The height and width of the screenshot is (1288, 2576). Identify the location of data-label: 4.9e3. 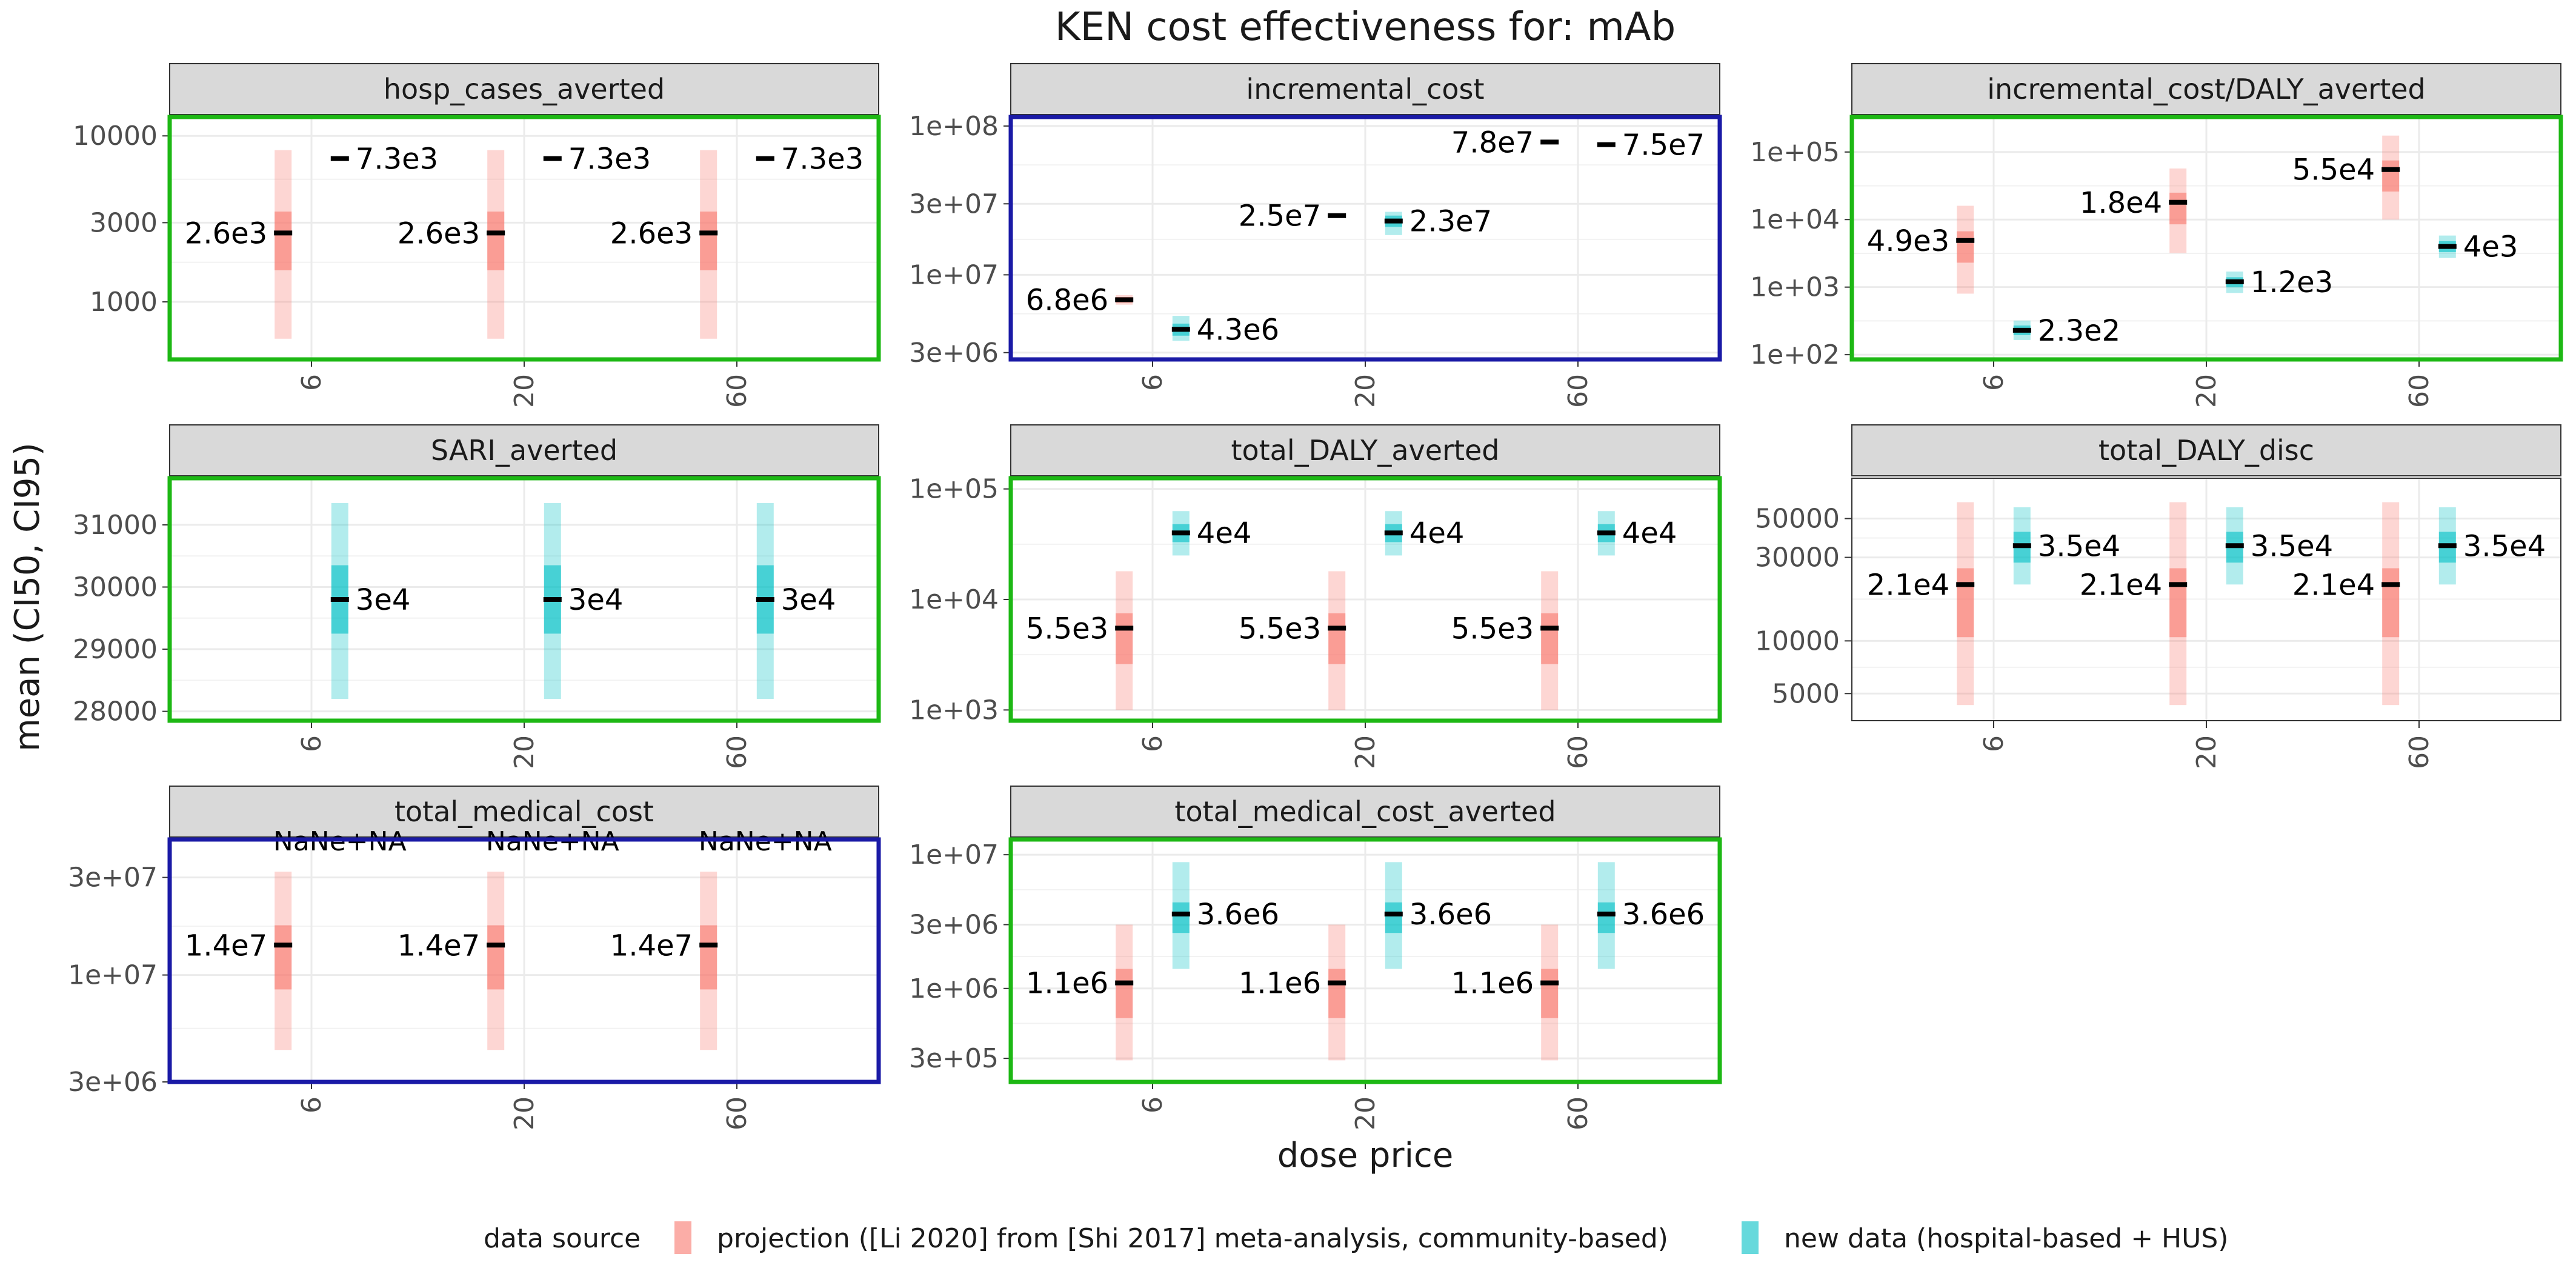
(1908, 241).